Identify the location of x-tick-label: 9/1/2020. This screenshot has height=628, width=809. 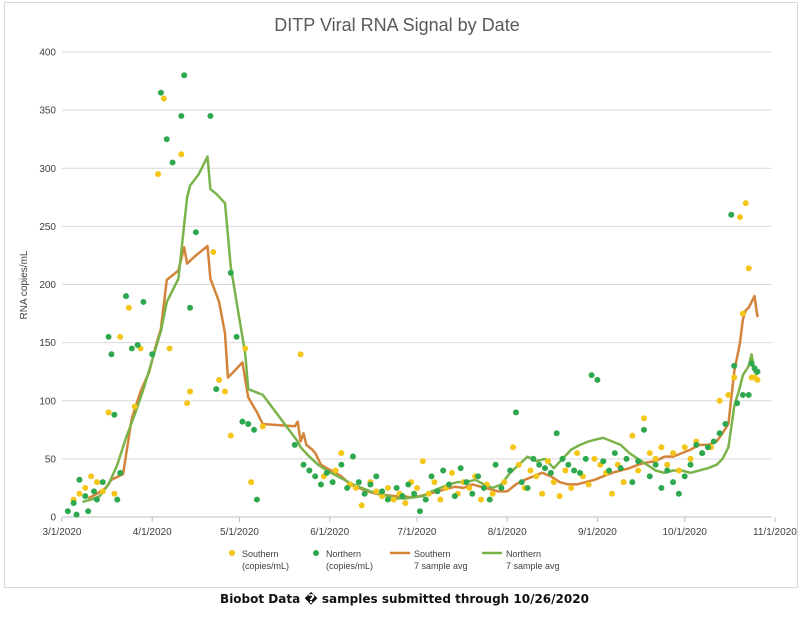
(597, 532).